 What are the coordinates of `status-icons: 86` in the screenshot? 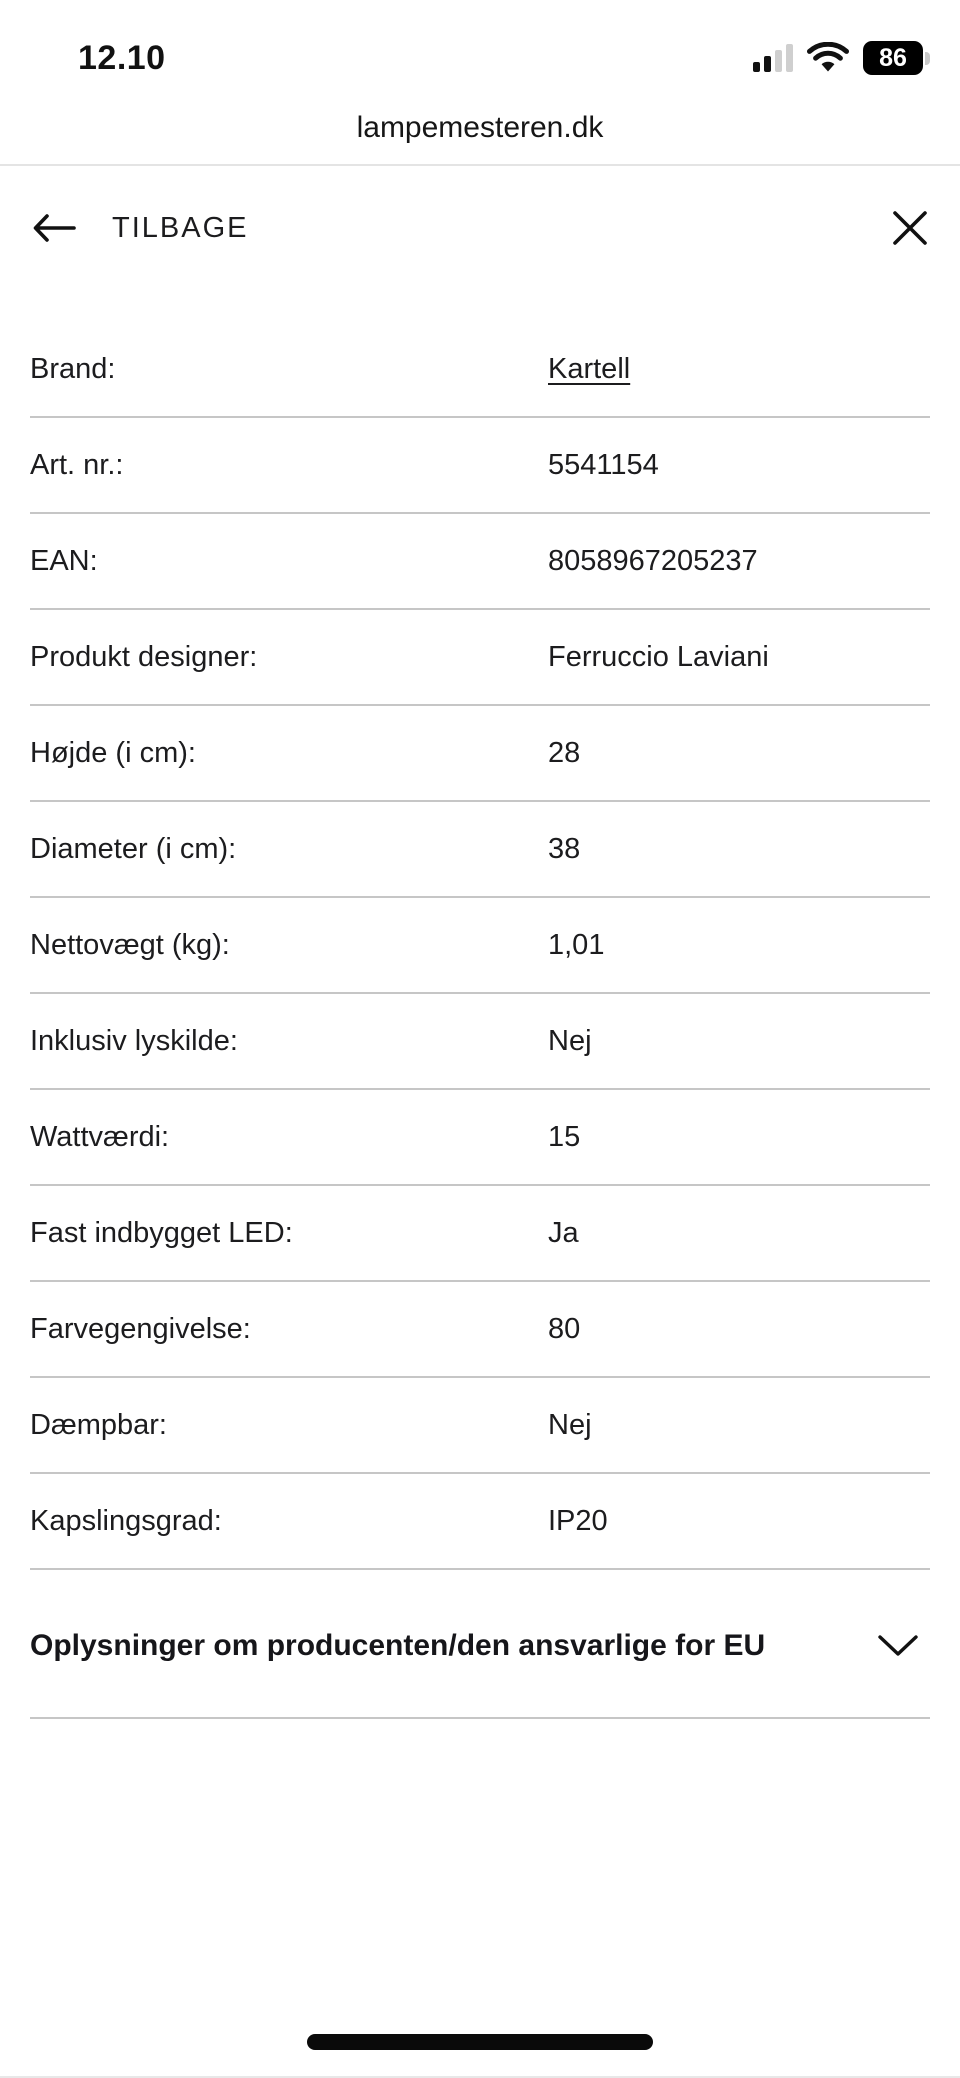 It's located at (841, 58).